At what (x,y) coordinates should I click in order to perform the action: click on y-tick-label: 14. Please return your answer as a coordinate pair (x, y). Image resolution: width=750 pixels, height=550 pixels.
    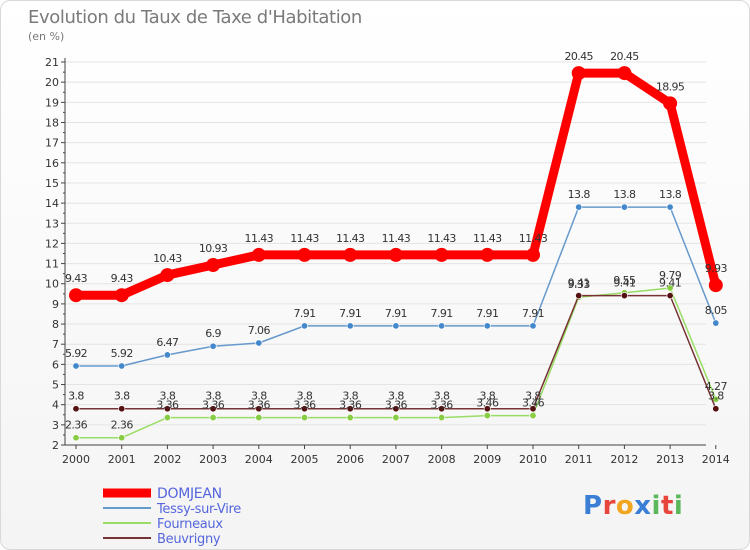
    Looking at the image, I should click on (52, 203).